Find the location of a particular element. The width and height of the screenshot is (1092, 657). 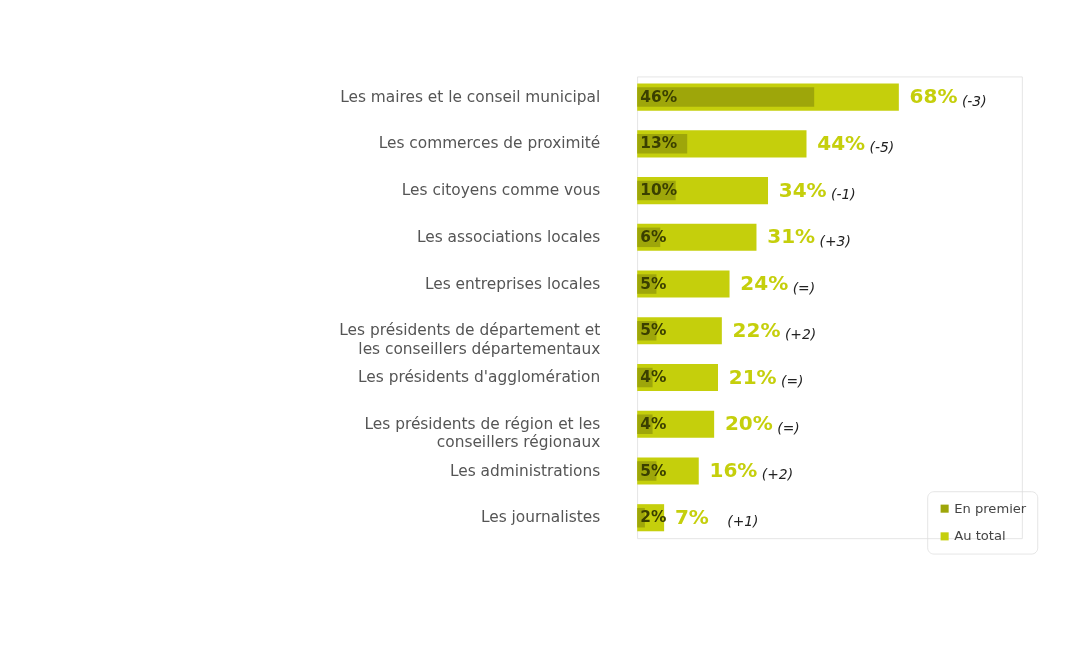

data-label: 21% is located at coordinates (752, 376).